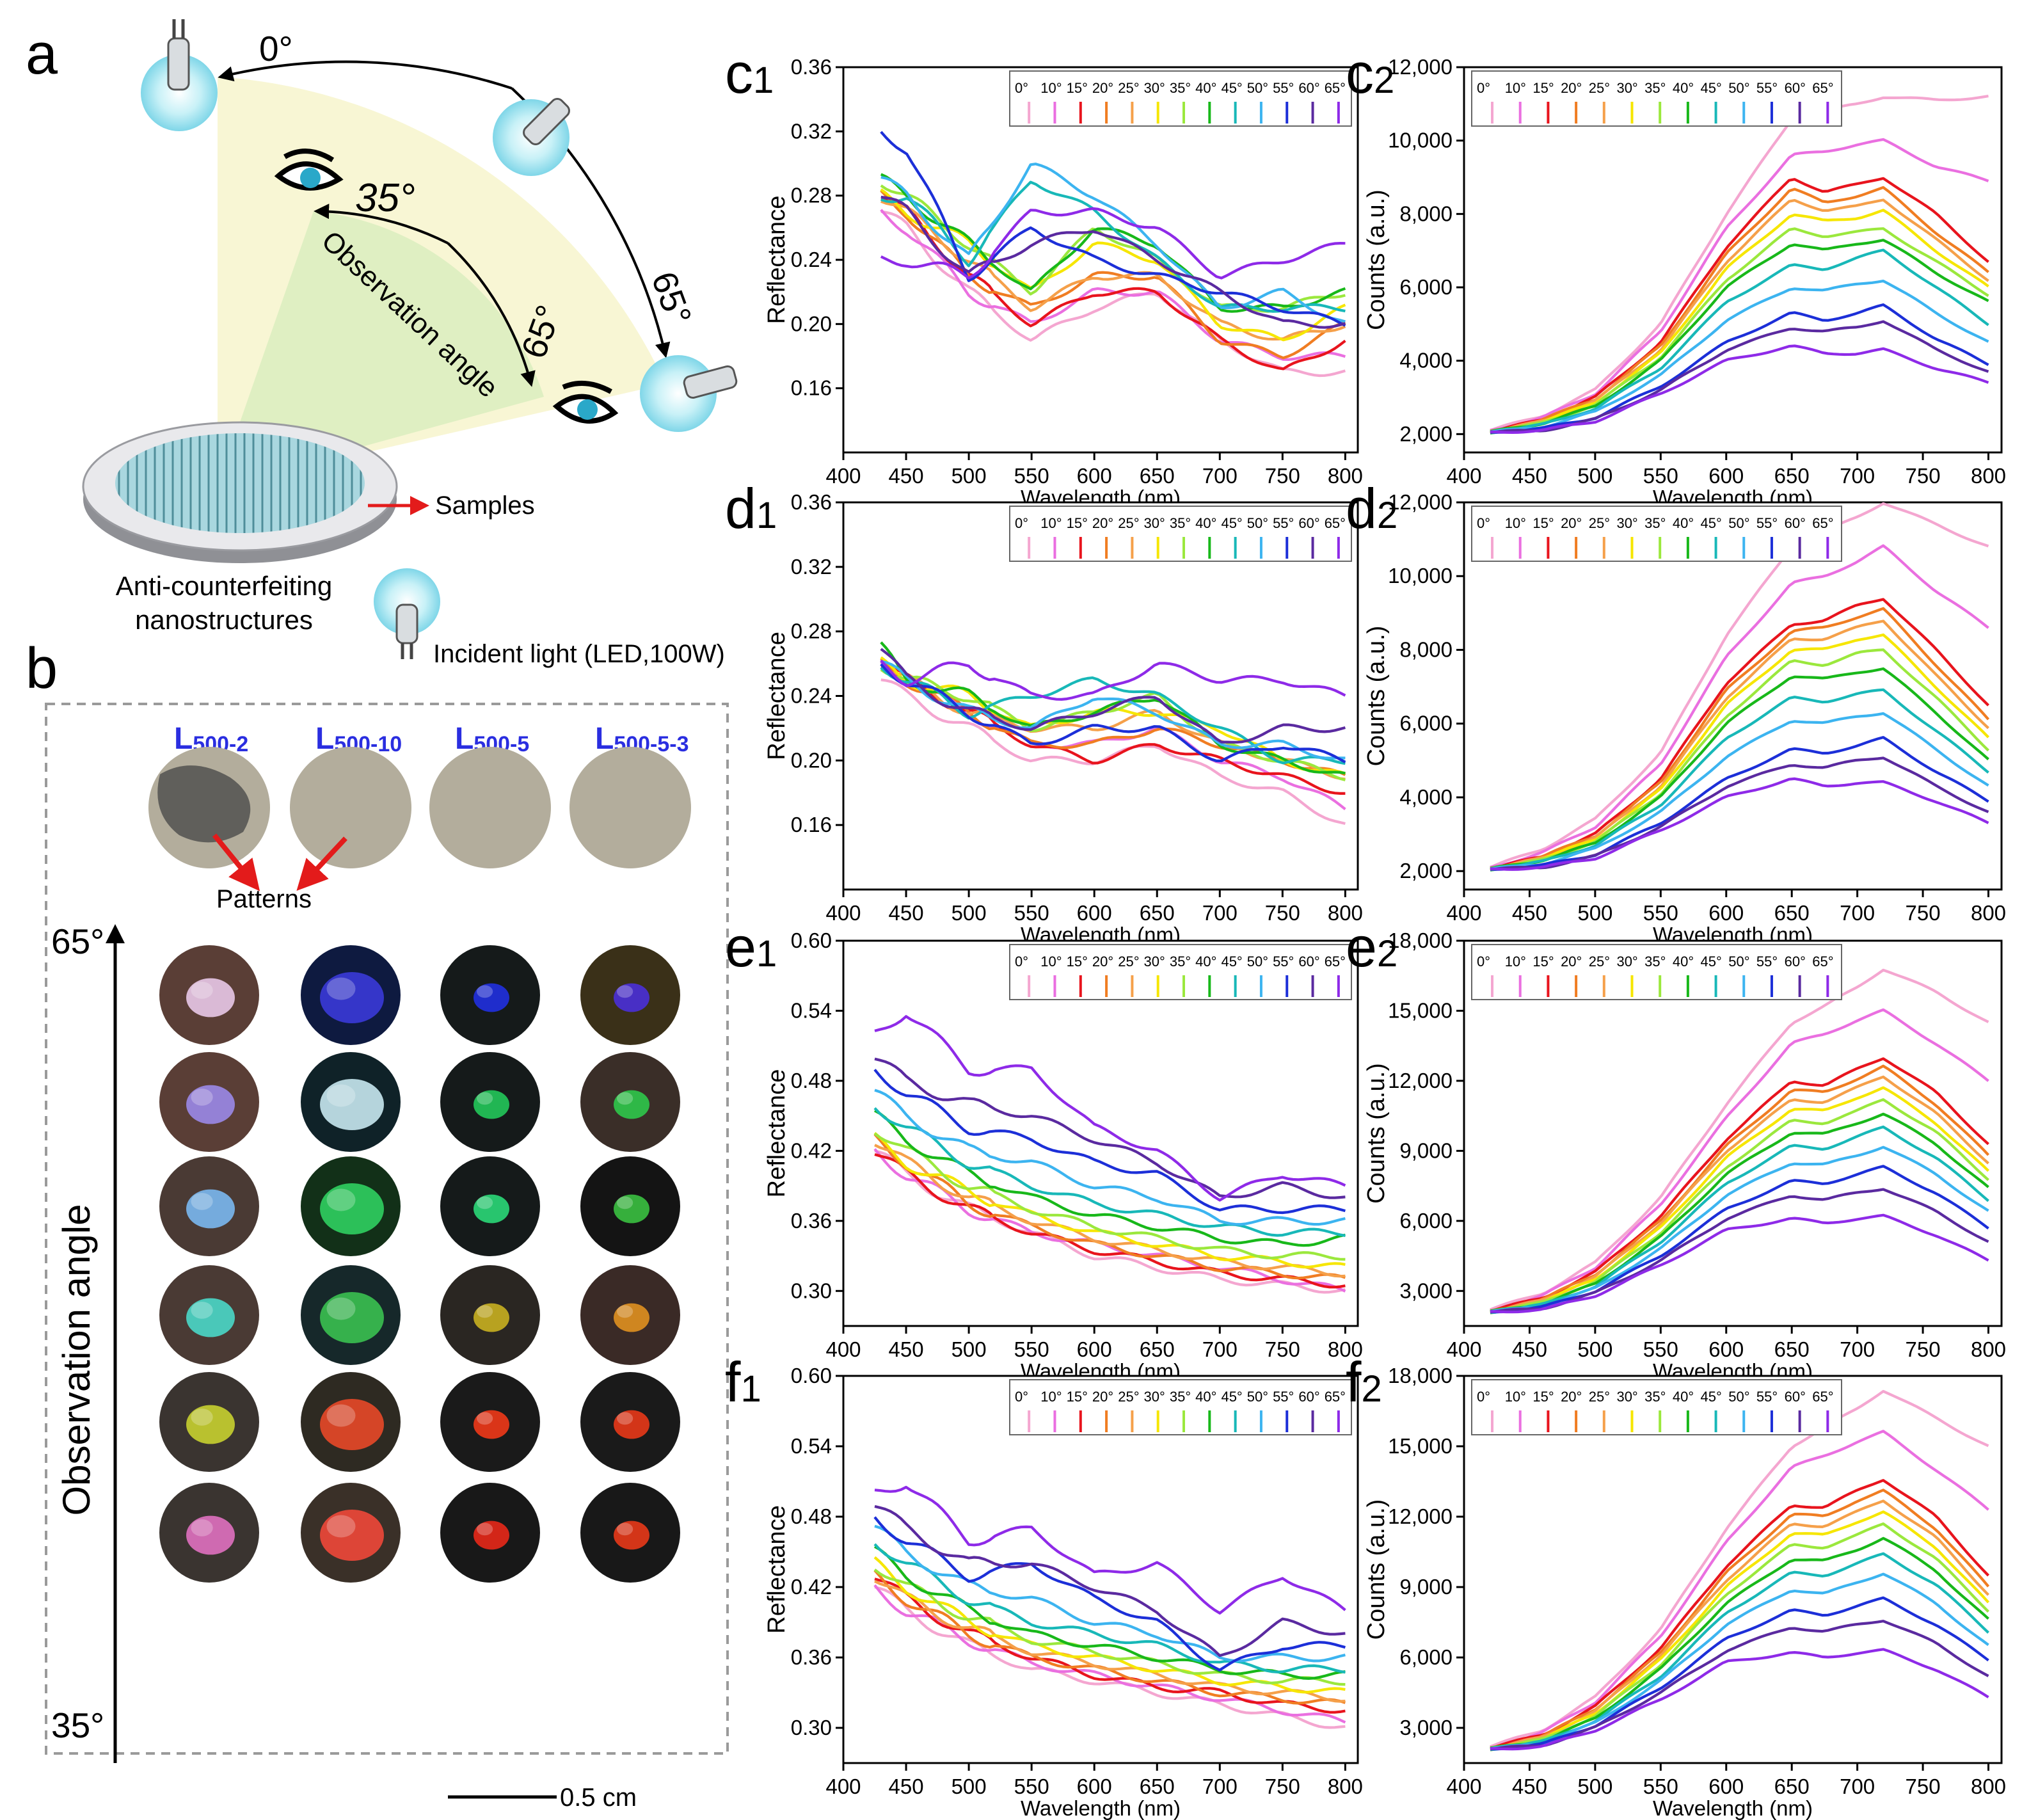  I want to click on y-axis-label: Reflectance, so click(776, 1133).